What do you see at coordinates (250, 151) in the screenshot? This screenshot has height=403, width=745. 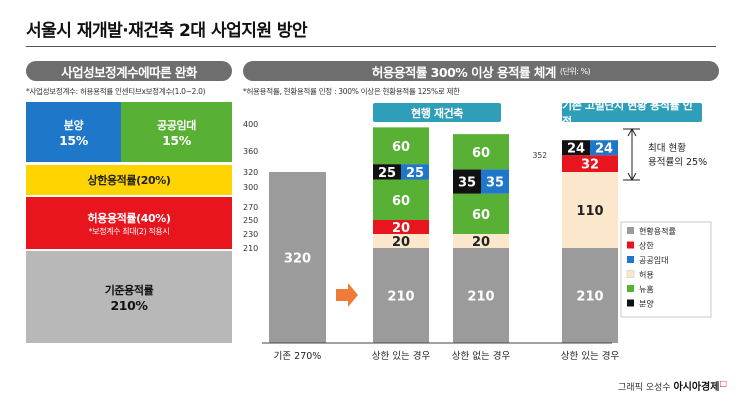 I see `y-tick-label: 360` at bounding box center [250, 151].